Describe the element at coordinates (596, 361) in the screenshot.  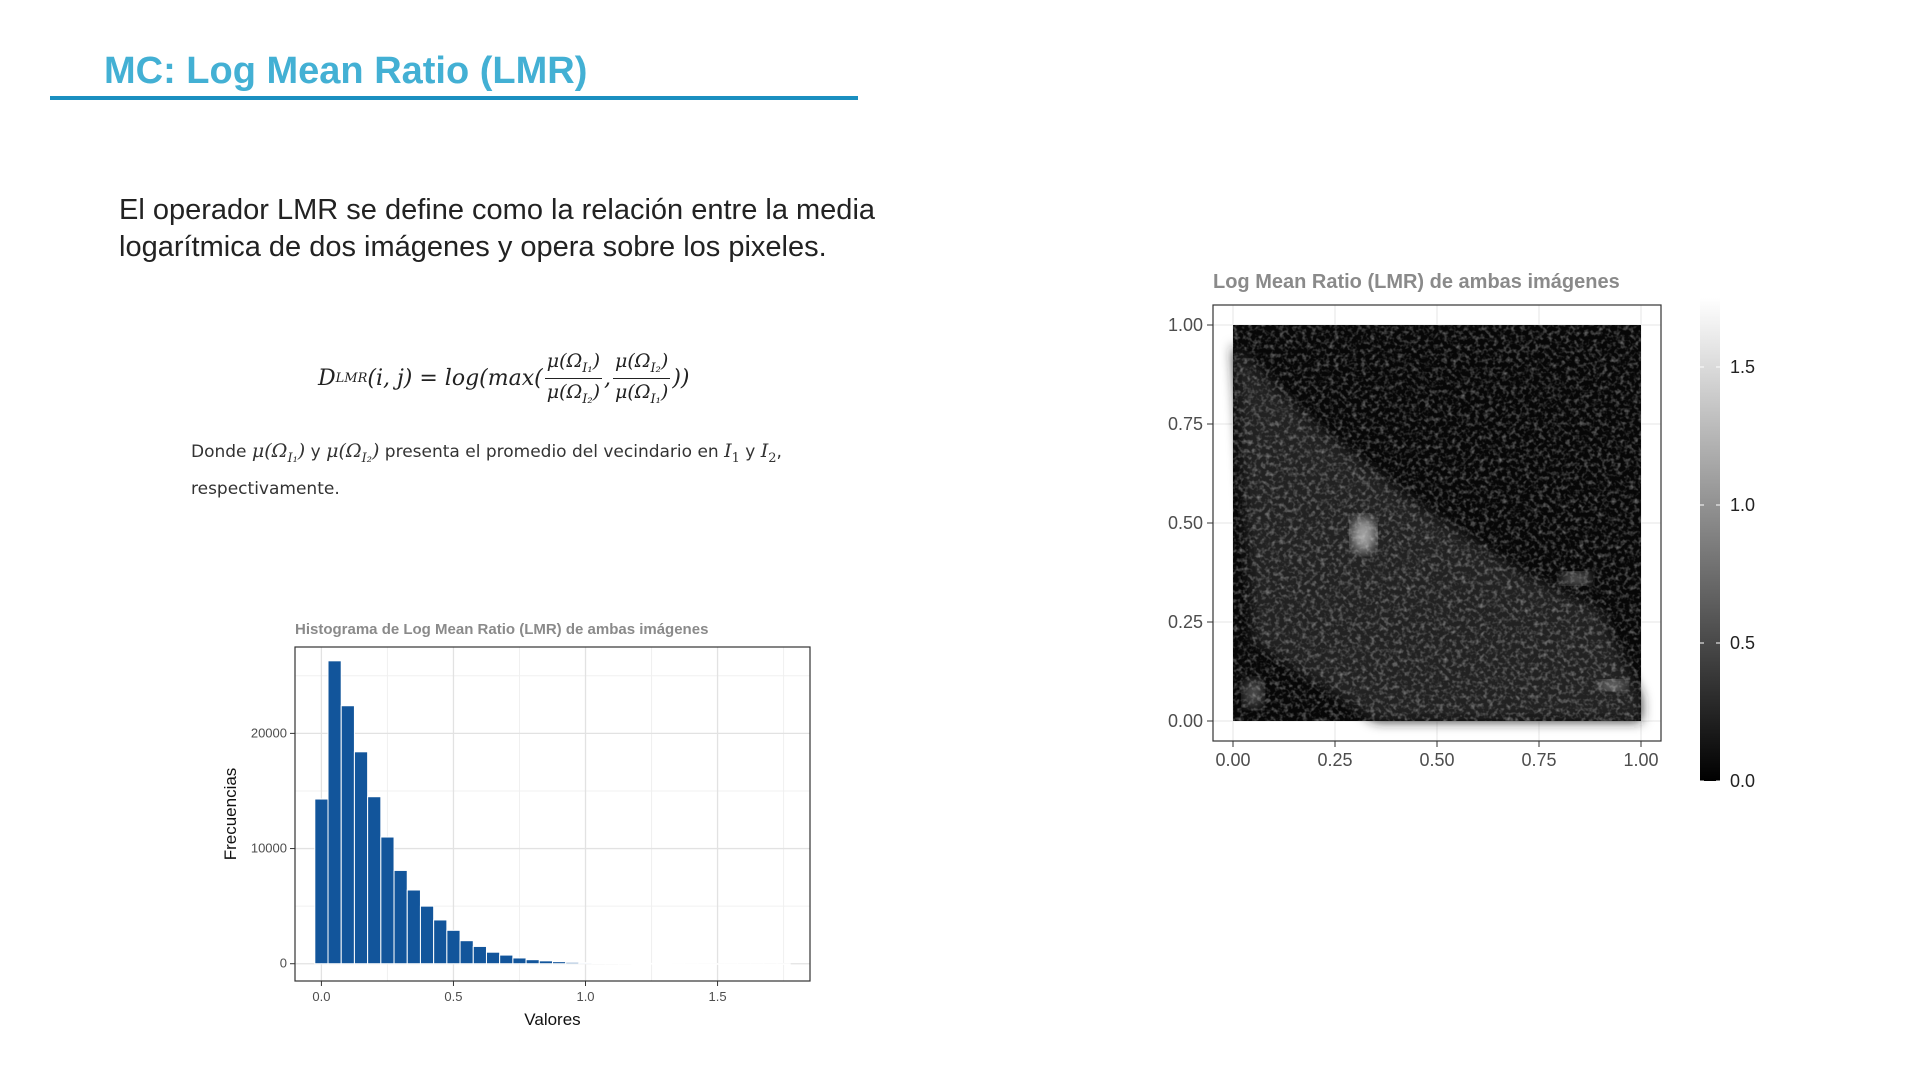
I see `f1-num-close: )` at that location.